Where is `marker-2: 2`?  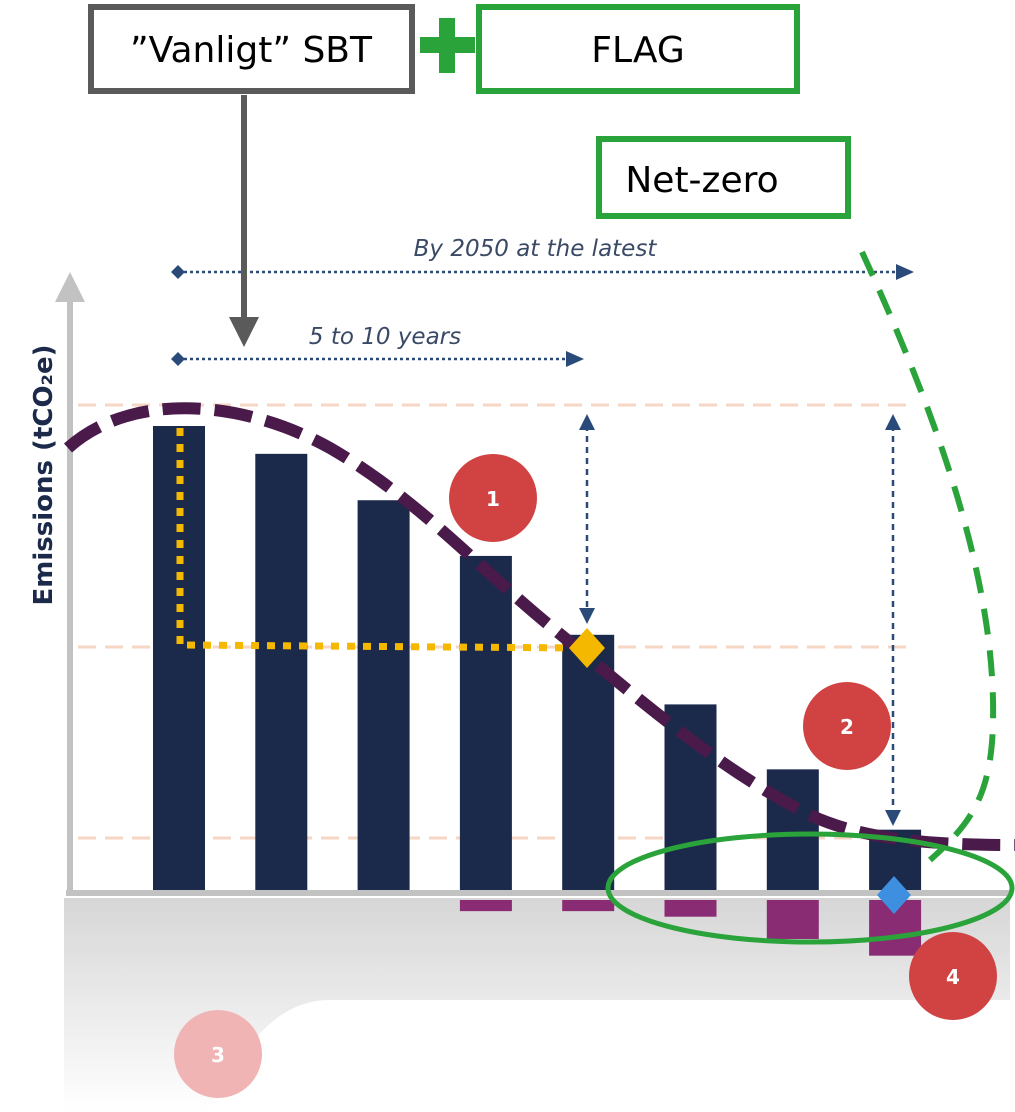
marker-2: 2 is located at coordinates (847, 726).